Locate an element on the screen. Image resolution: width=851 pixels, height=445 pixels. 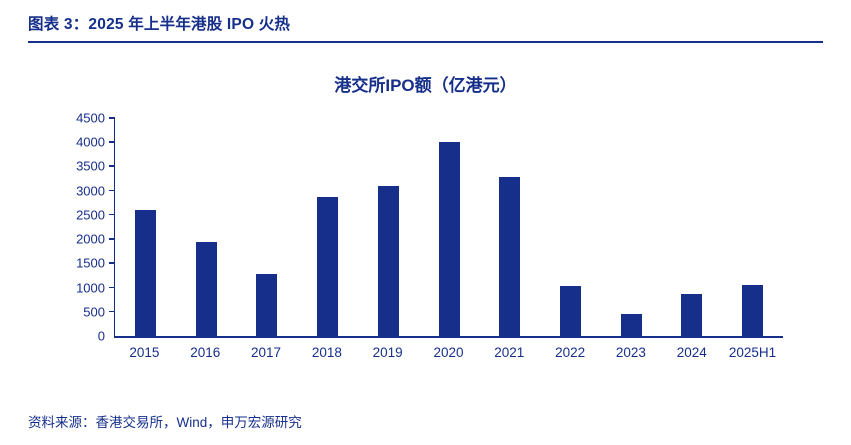
x-tick-label: 2015 is located at coordinates (144, 352).